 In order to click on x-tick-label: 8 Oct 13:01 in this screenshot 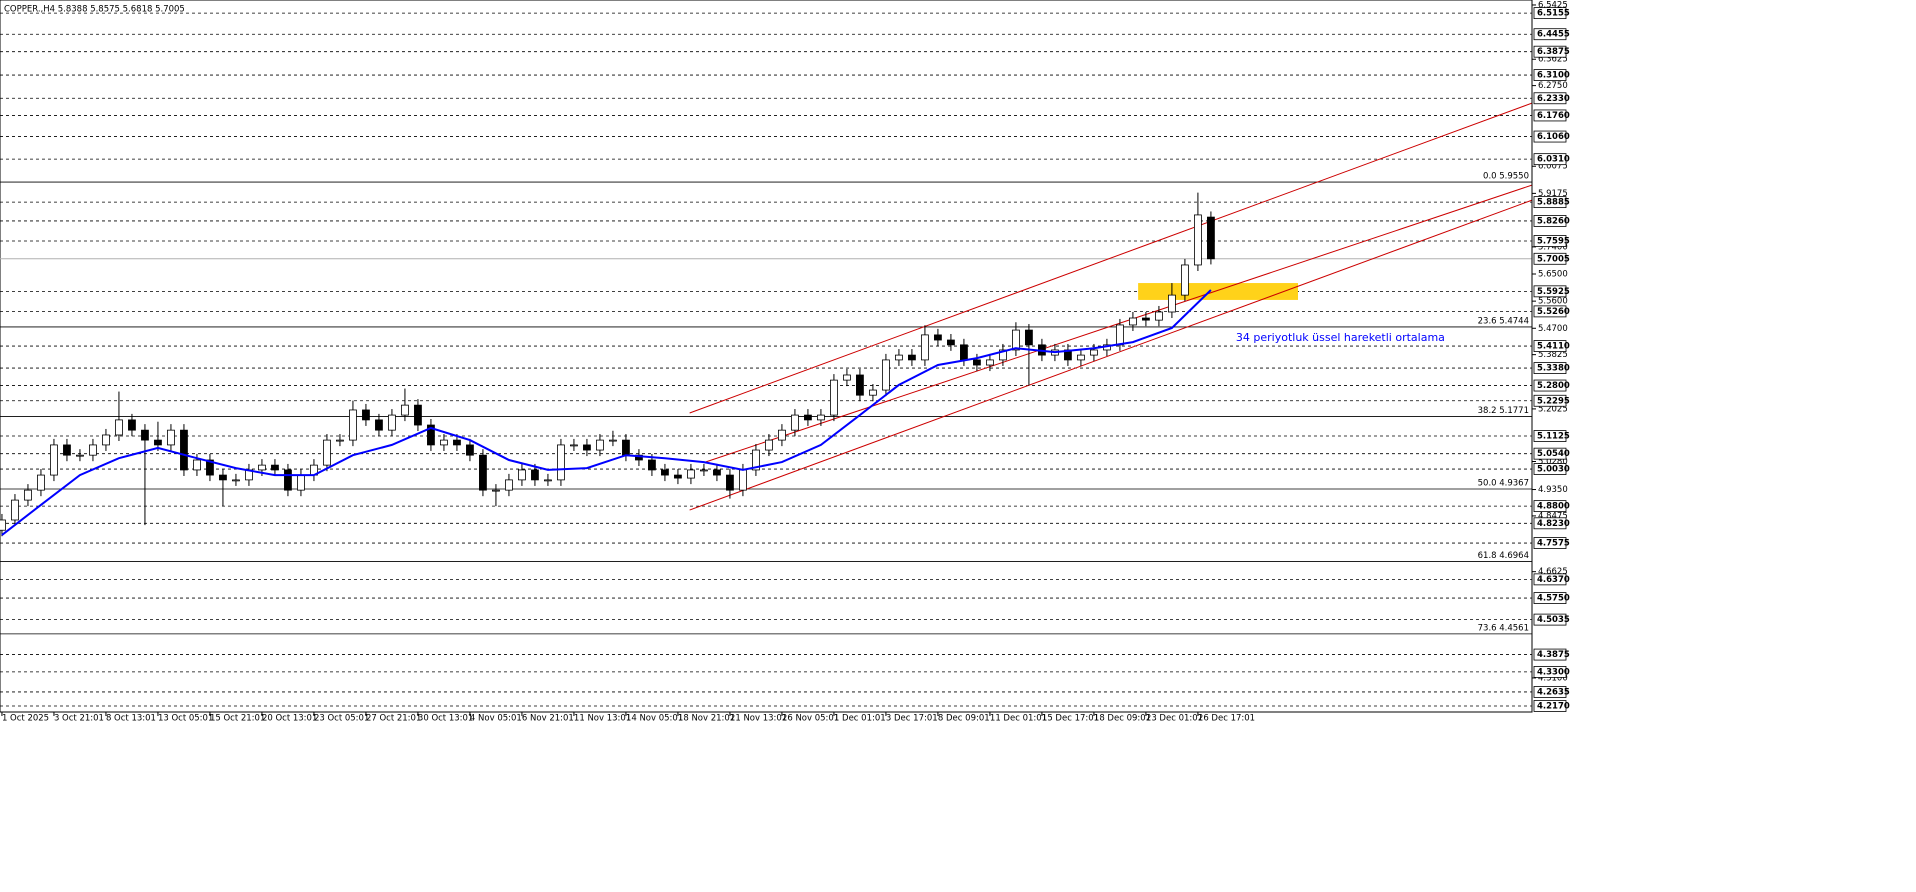, I will do `click(131, 719)`.